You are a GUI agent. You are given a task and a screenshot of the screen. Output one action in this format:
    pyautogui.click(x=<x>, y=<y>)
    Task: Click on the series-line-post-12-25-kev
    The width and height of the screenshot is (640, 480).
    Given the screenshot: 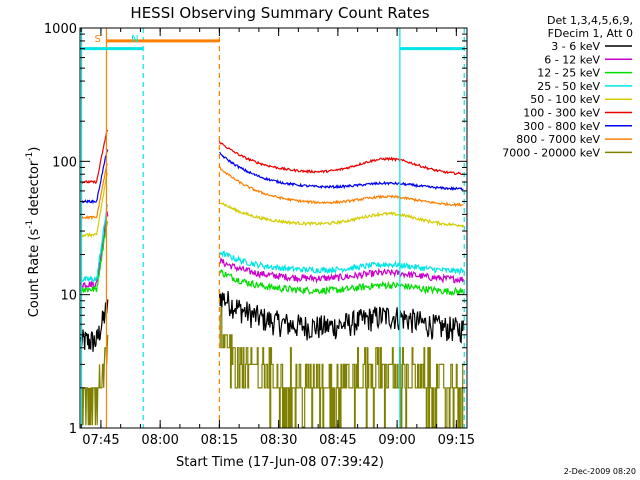 What is the action you would take?
    pyautogui.click(x=341, y=282)
    